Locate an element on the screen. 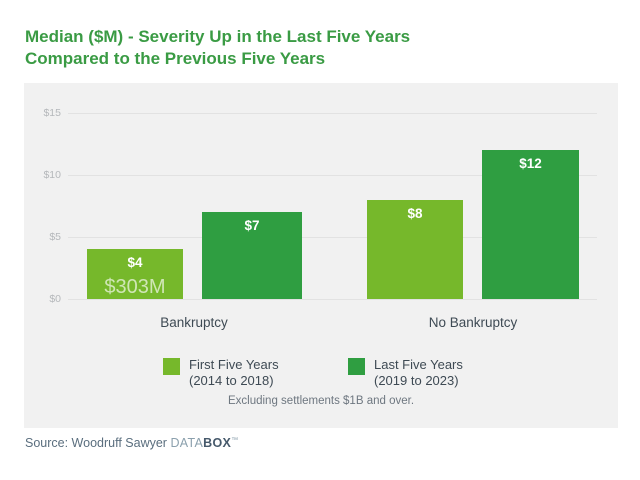 This screenshot has height=480, width=640. bar-bankruptcy-first-five-years: $4 $303M is located at coordinates (135, 274).